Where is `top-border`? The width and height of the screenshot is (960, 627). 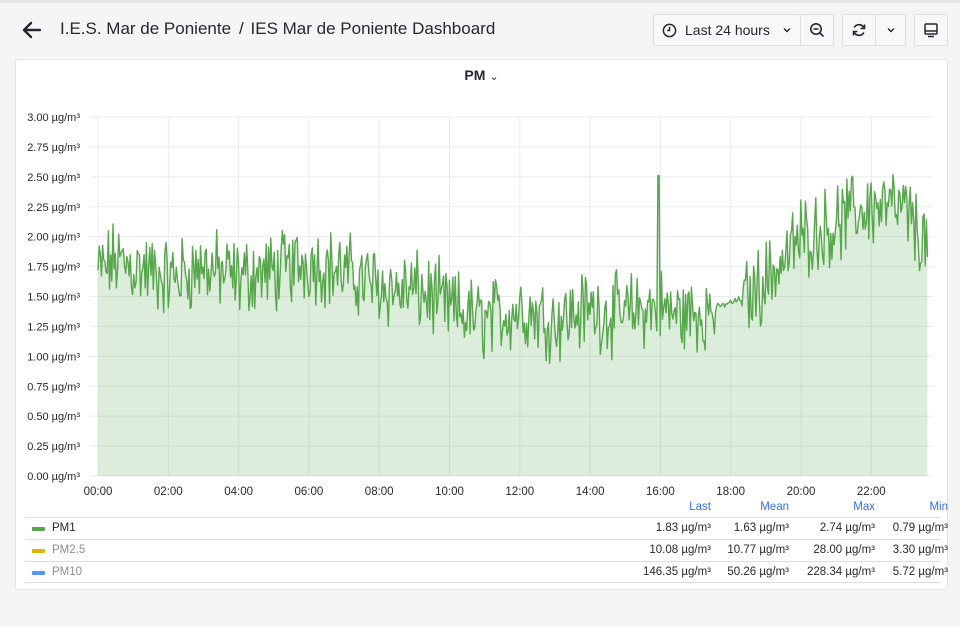 top-border is located at coordinates (480, 1).